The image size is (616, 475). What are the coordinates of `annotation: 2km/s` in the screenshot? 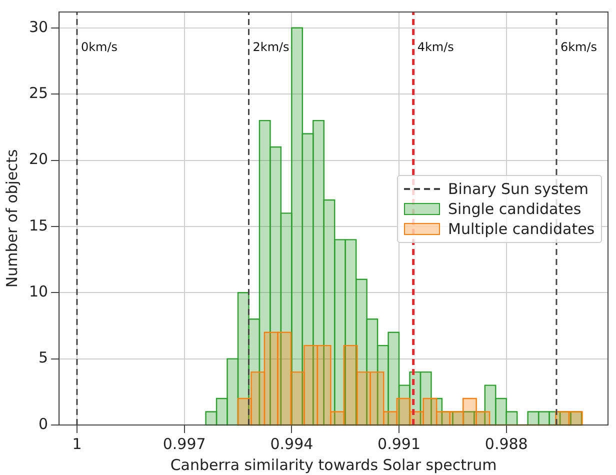 It's located at (271, 47).